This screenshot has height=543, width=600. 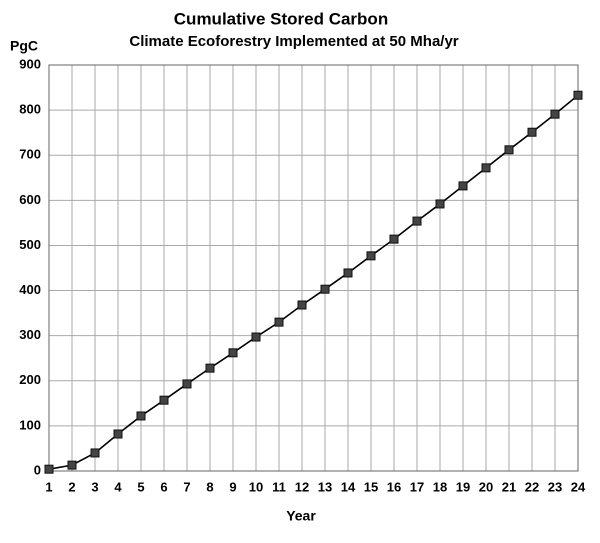 I want to click on y-tick-label: 400, so click(x=30, y=289).